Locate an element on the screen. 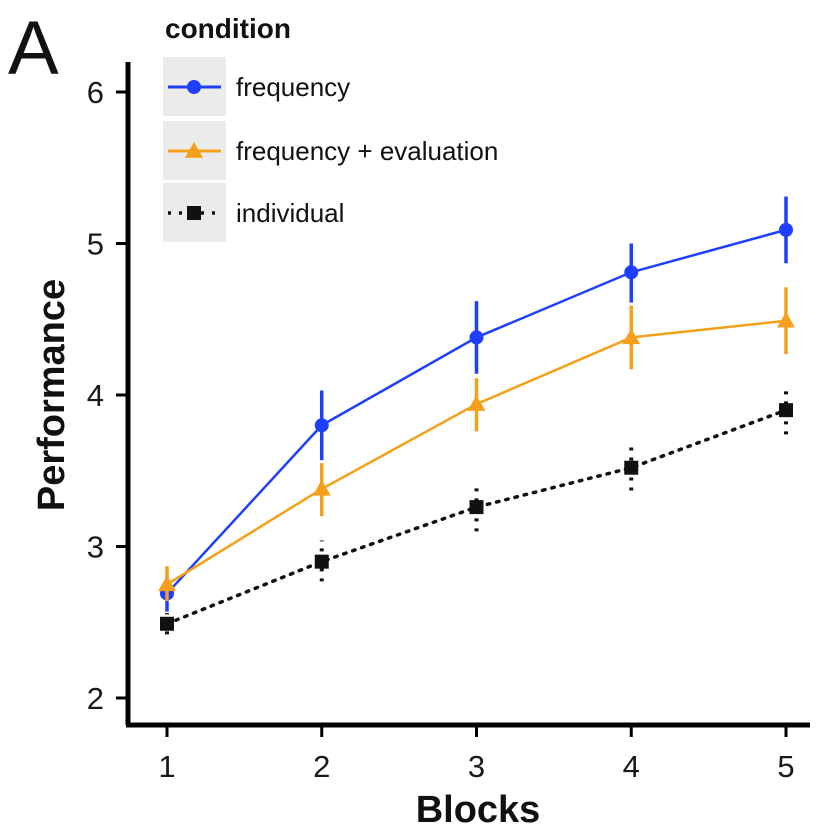  y-tick-label: 6 is located at coordinates (95, 92).